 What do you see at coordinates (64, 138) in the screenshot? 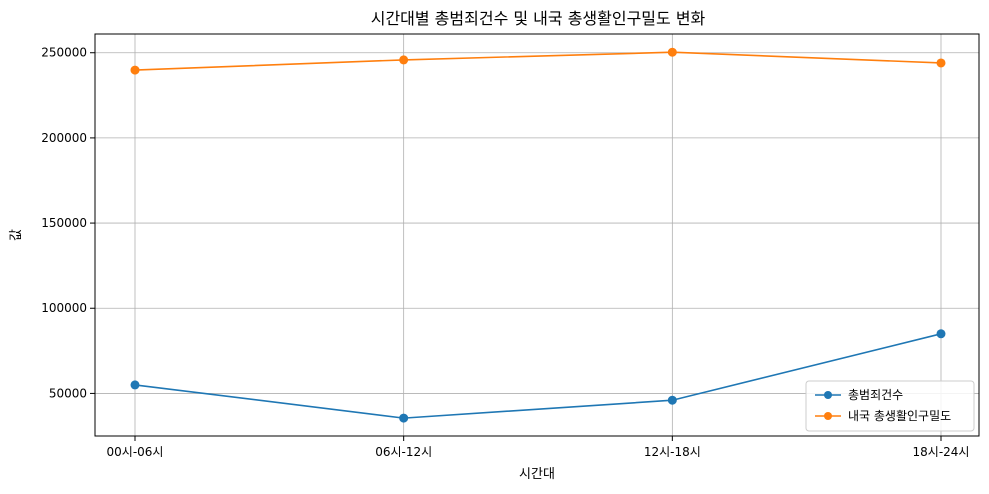
I see `y-tick-label: 200000` at bounding box center [64, 138].